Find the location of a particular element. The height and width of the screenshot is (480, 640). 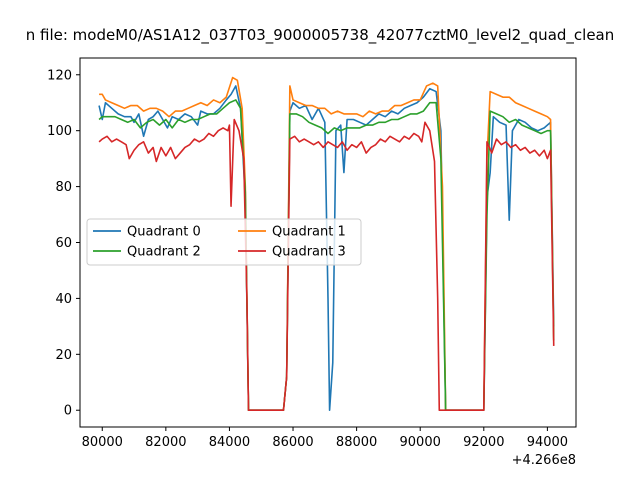

y-tick-label: 120 is located at coordinates (59, 75).